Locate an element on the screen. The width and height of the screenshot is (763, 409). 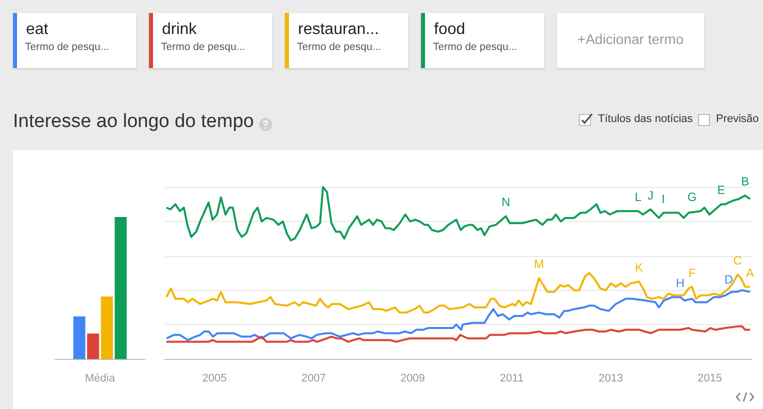
annotation: J is located at coordinates (650, 195).